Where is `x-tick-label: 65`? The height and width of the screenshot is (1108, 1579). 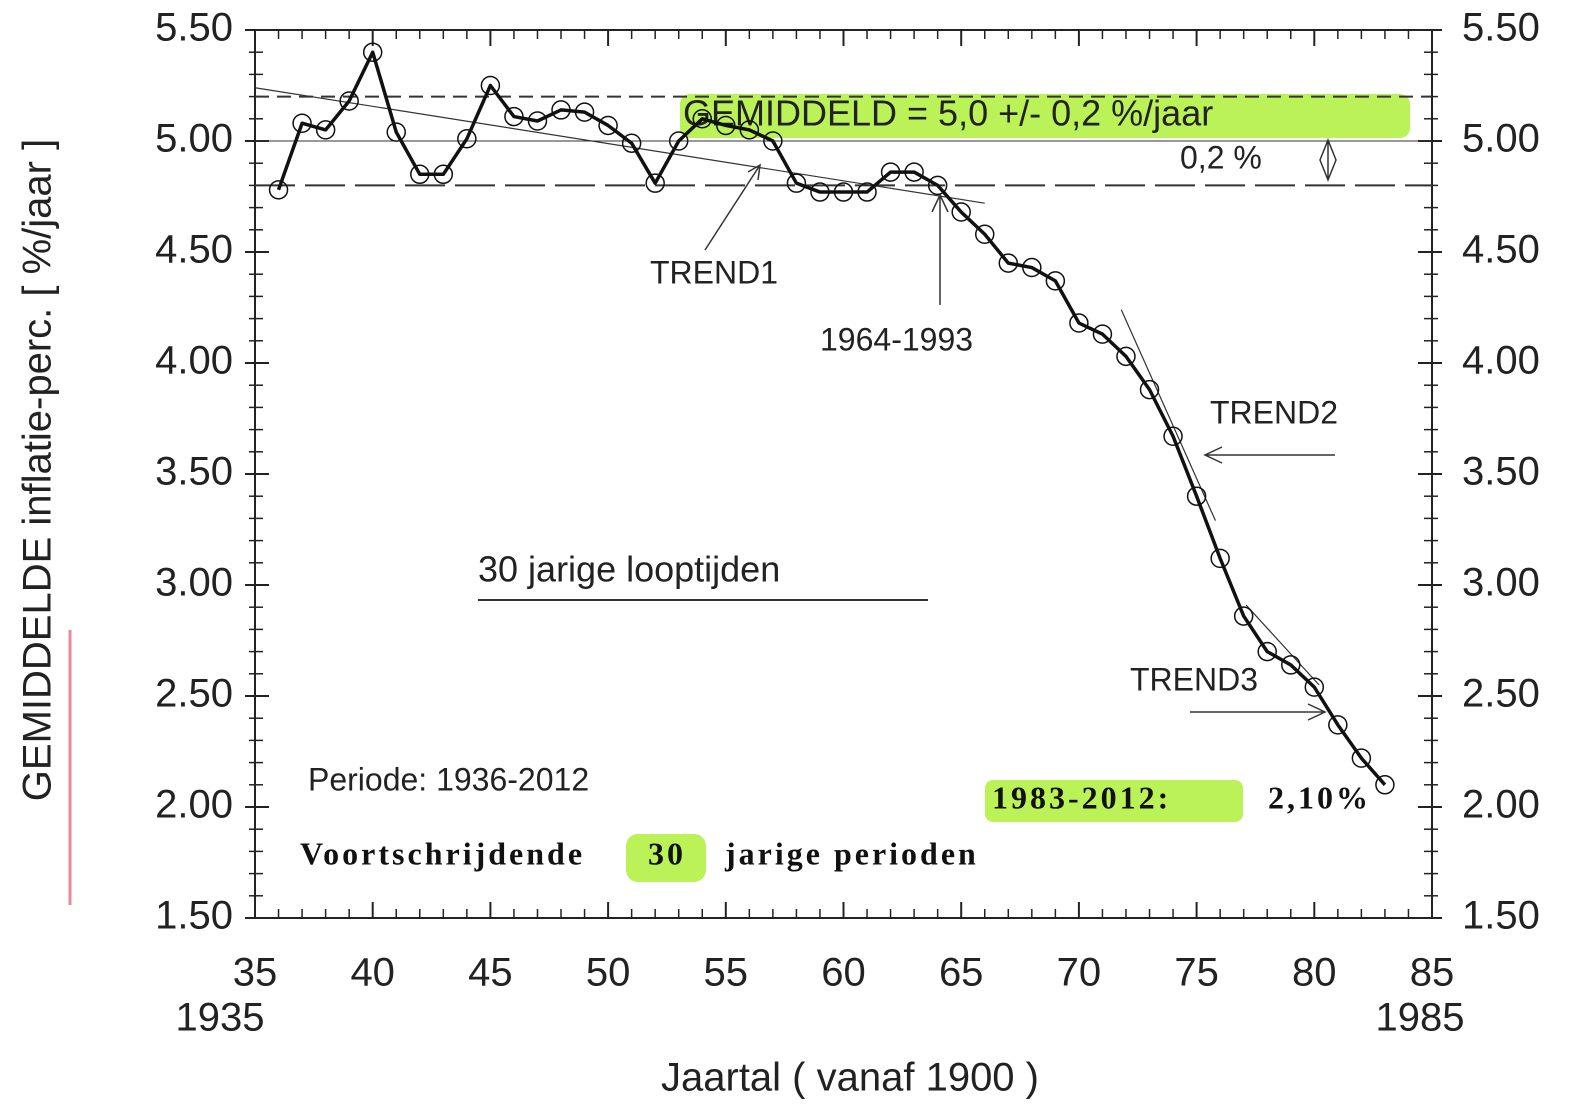 x-tick-label: 65 is located at coordinates (961, 973).